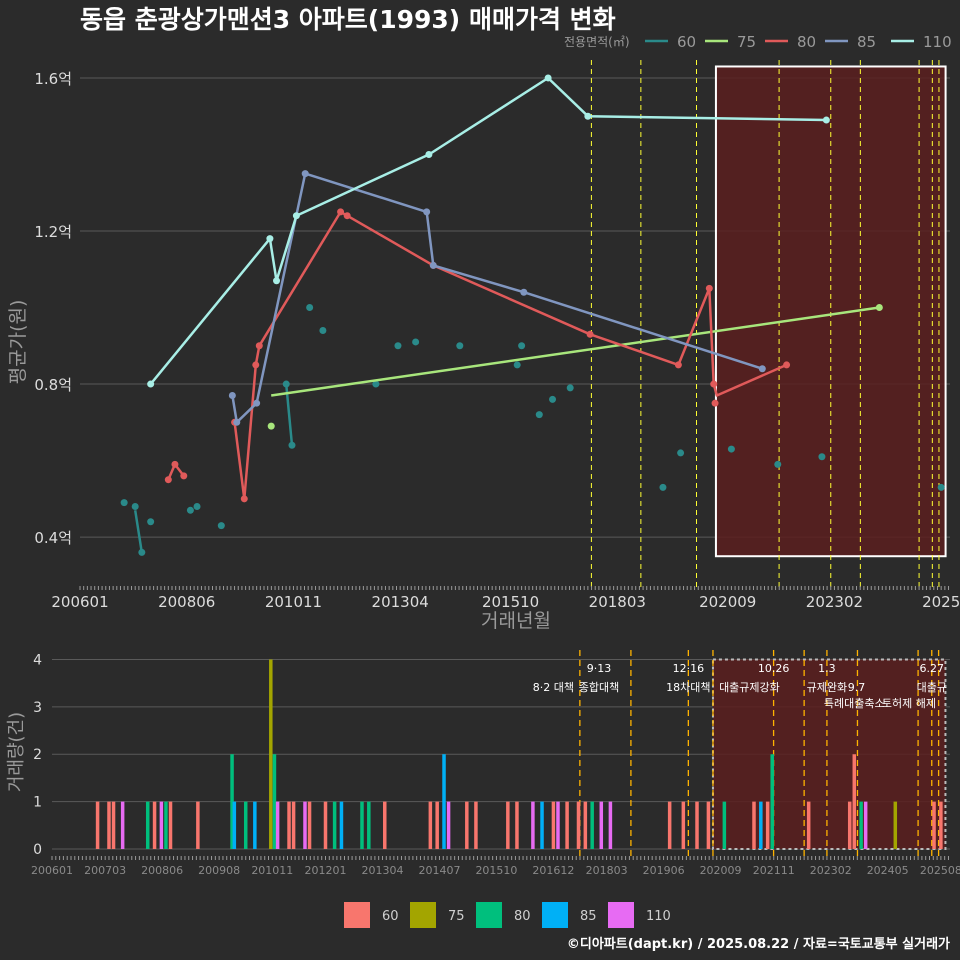 Image resolution: width=960 pixels, height=960 pixels. What do you see at coordinates (941, 602) in the screenshot?
I see `x-tick-label: 2025` at bounding box center [941, 602].